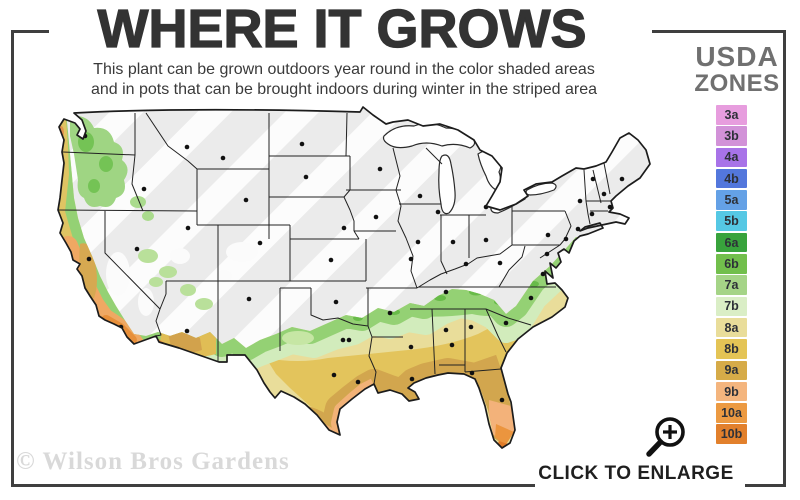 Image resolution: width=800 pixels, height=500 pixels. I want to click on zone-chip-3a: 3a, so click(731, 115).